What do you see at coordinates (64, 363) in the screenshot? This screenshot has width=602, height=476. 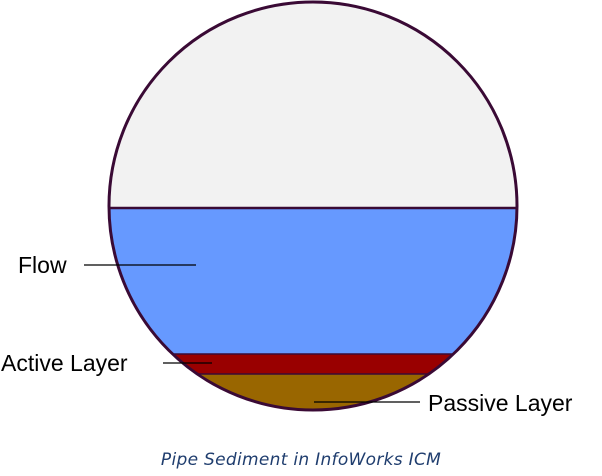 I see `active-layer-label: Active Layer` at bounding box center [64, 363].